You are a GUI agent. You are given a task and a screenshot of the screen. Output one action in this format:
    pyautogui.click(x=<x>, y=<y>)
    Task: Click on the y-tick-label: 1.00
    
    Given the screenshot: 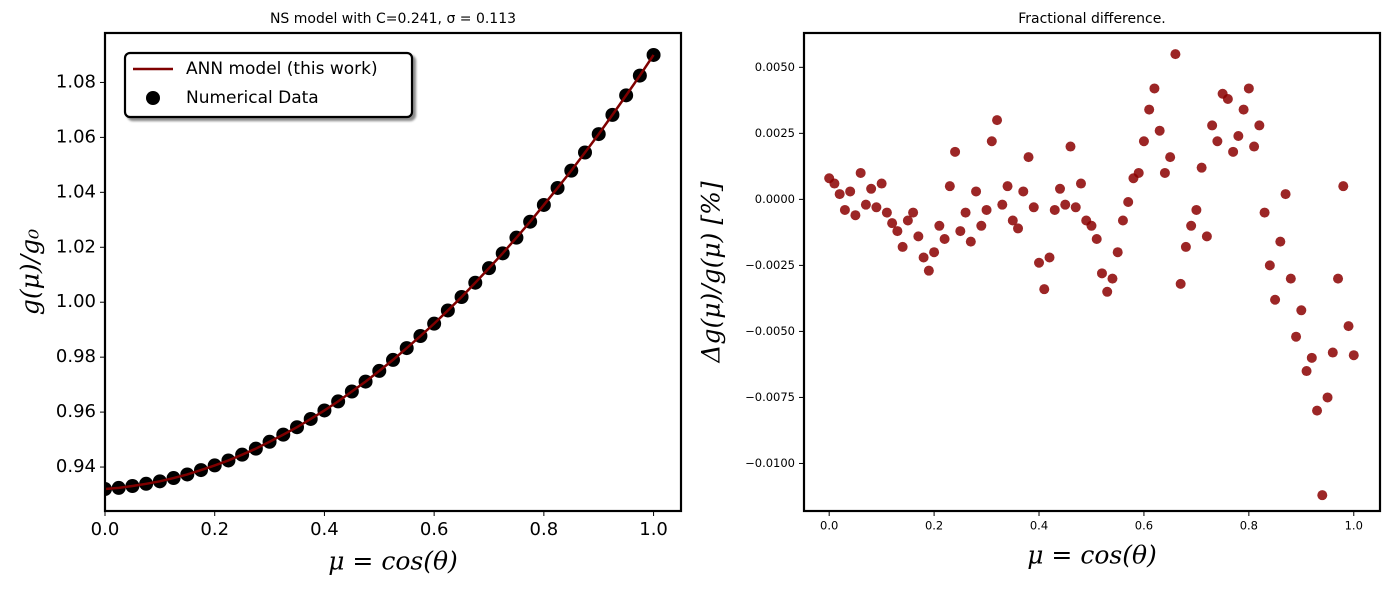 What is the action you would take?
    pyautogui.click(x=76, y=301)
    